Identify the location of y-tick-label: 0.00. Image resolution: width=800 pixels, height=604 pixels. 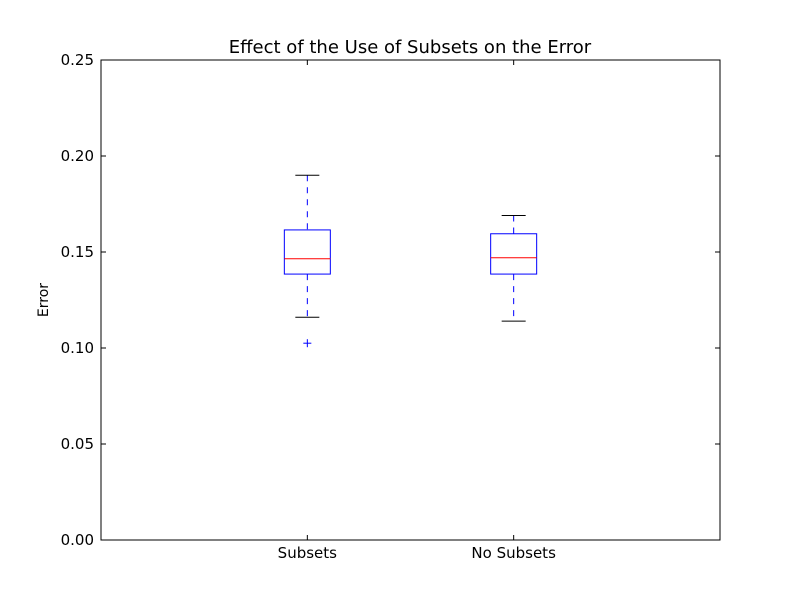
(77, 540).